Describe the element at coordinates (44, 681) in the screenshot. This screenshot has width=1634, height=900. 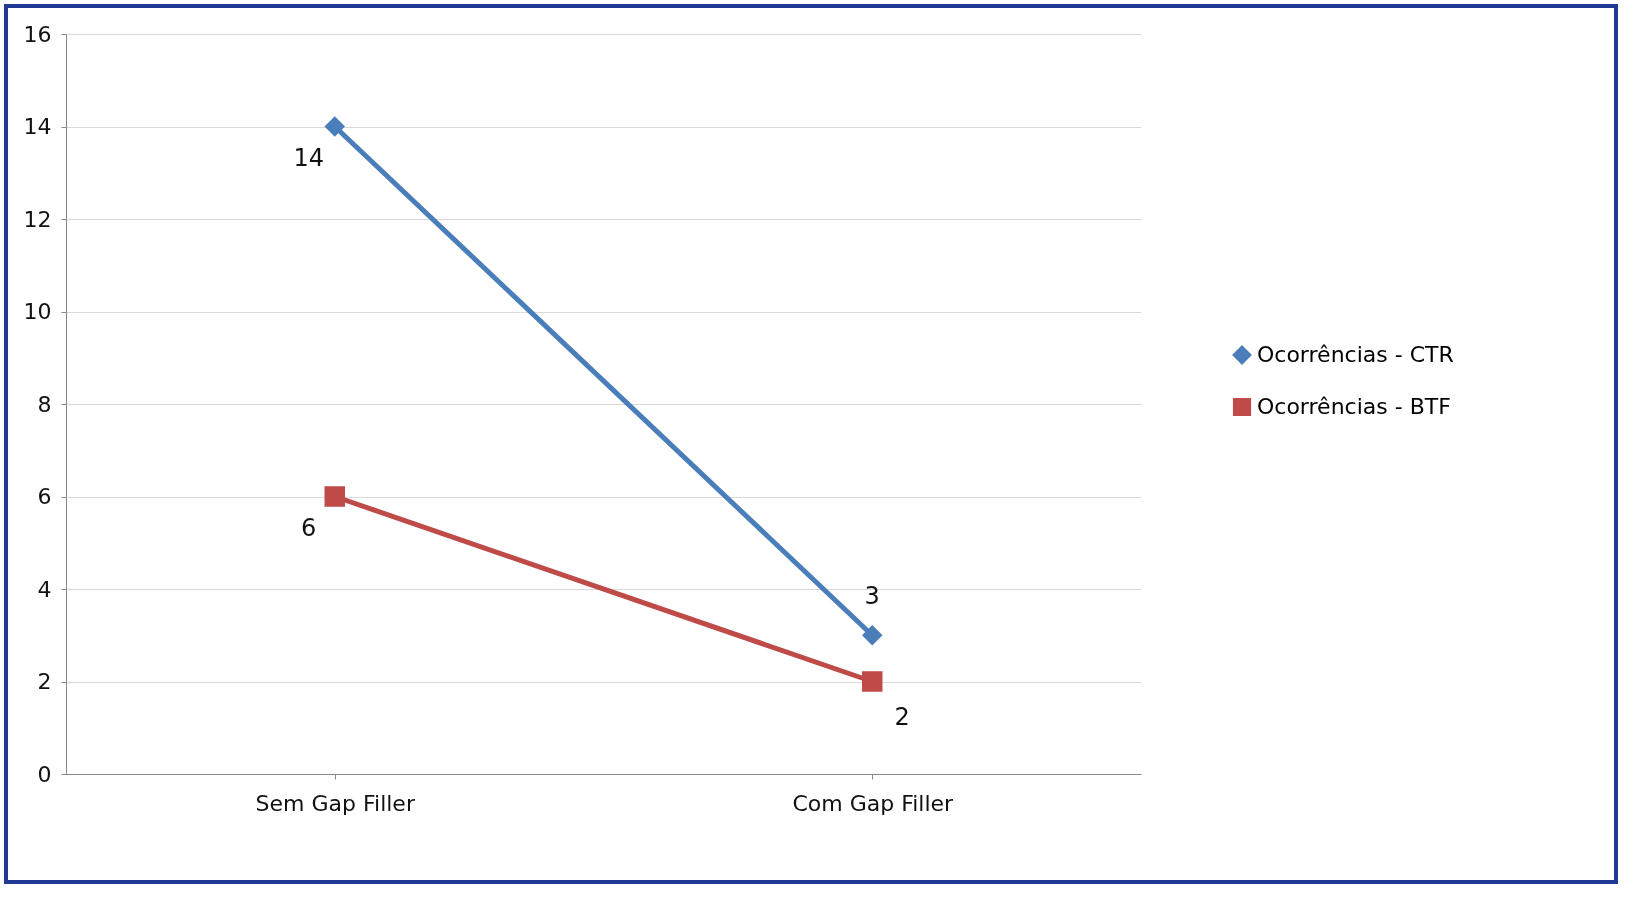
I see `y-tick-label: 2` at that location.